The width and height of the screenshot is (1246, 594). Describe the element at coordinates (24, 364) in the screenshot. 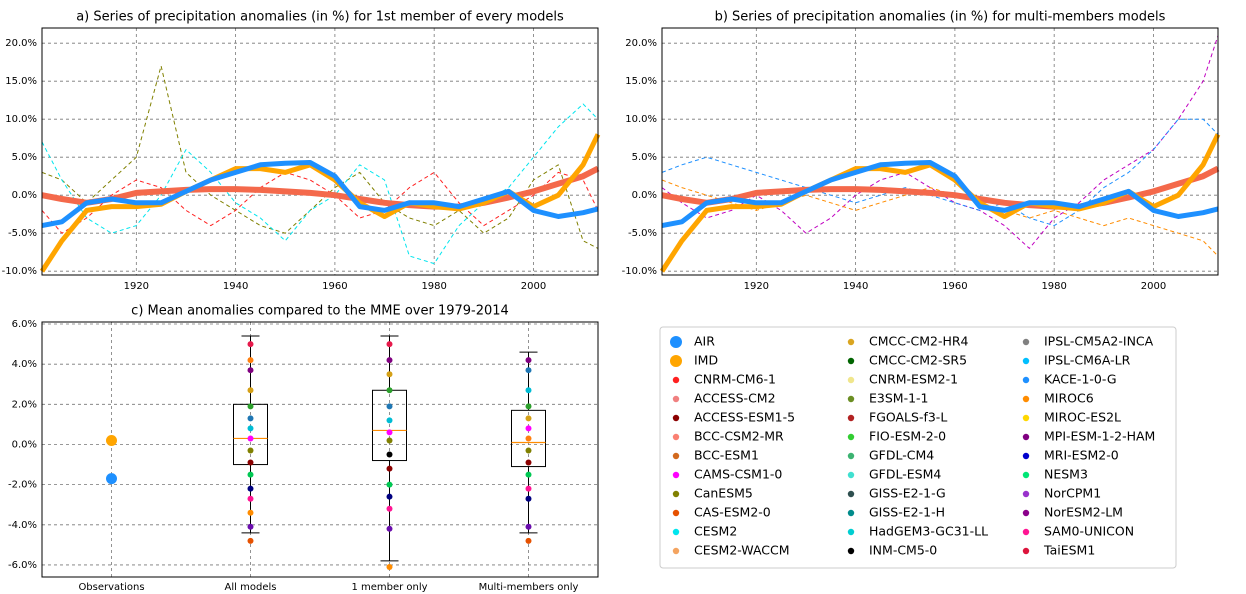

I see `y-tick-label: 4.0%` at that location.